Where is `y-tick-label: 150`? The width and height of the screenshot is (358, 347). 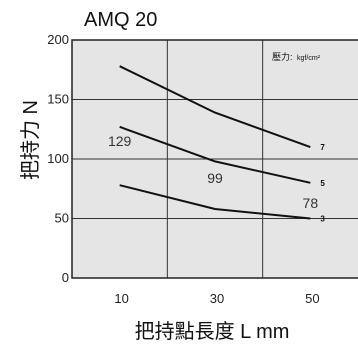 y-tick-label: 150 is located at coordinates (58, 99).